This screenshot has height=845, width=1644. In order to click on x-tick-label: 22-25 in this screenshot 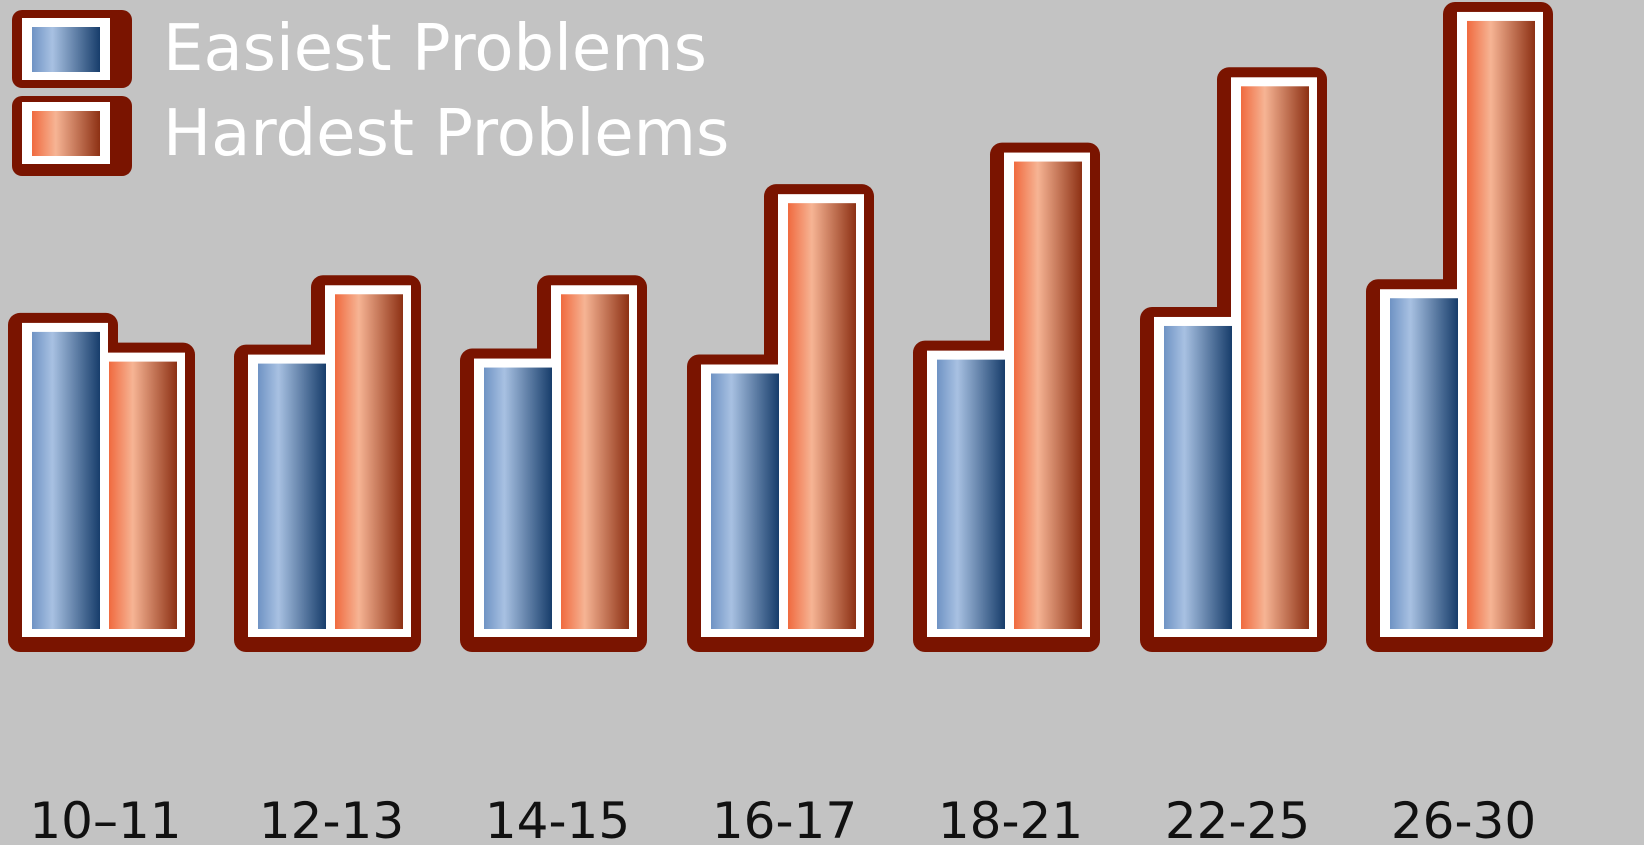, I will do `click(1237, 818)`.